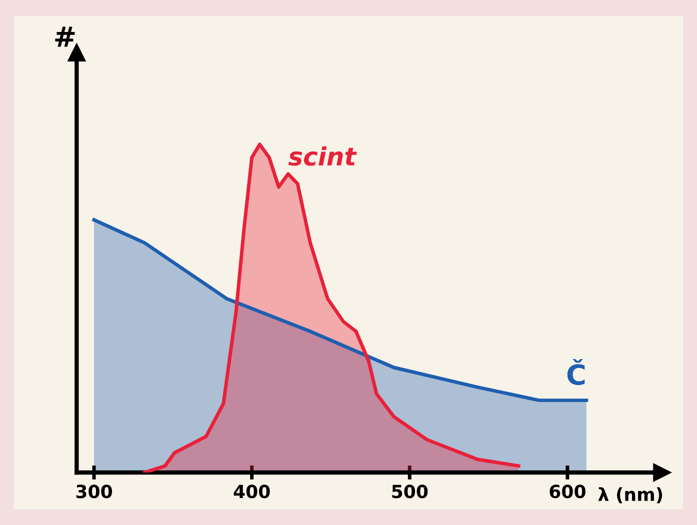 Image resolution: width=697 pixels, height=525 pixels. What do you see at coordinates (252, 491) in the screenshot?
I see `x-tick-label: 400` at bounding box center [252, 491].